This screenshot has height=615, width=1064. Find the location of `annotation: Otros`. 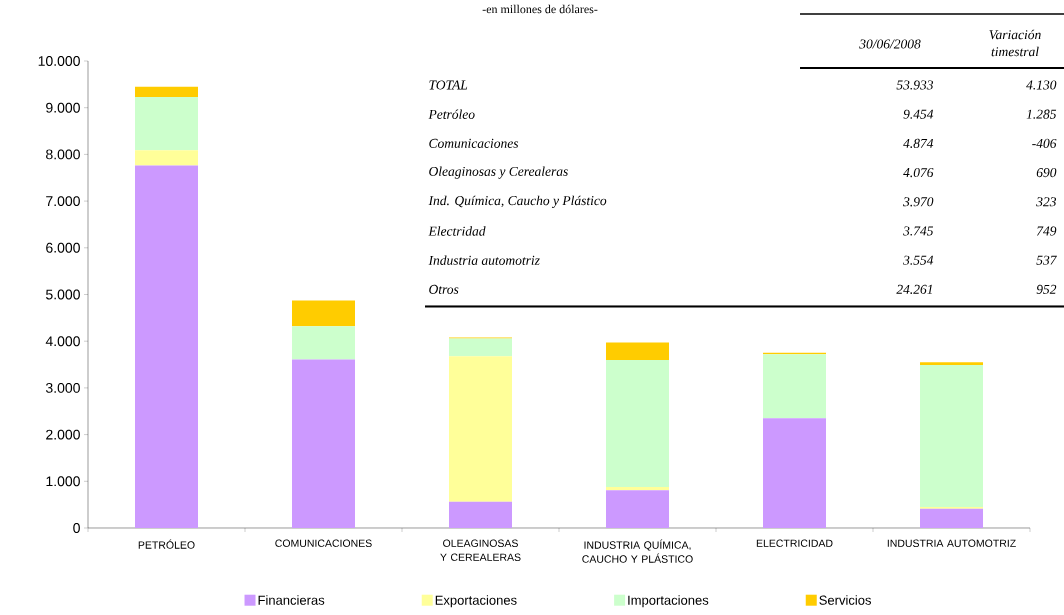

annotation: Otros is located at coordinates (444, 289).